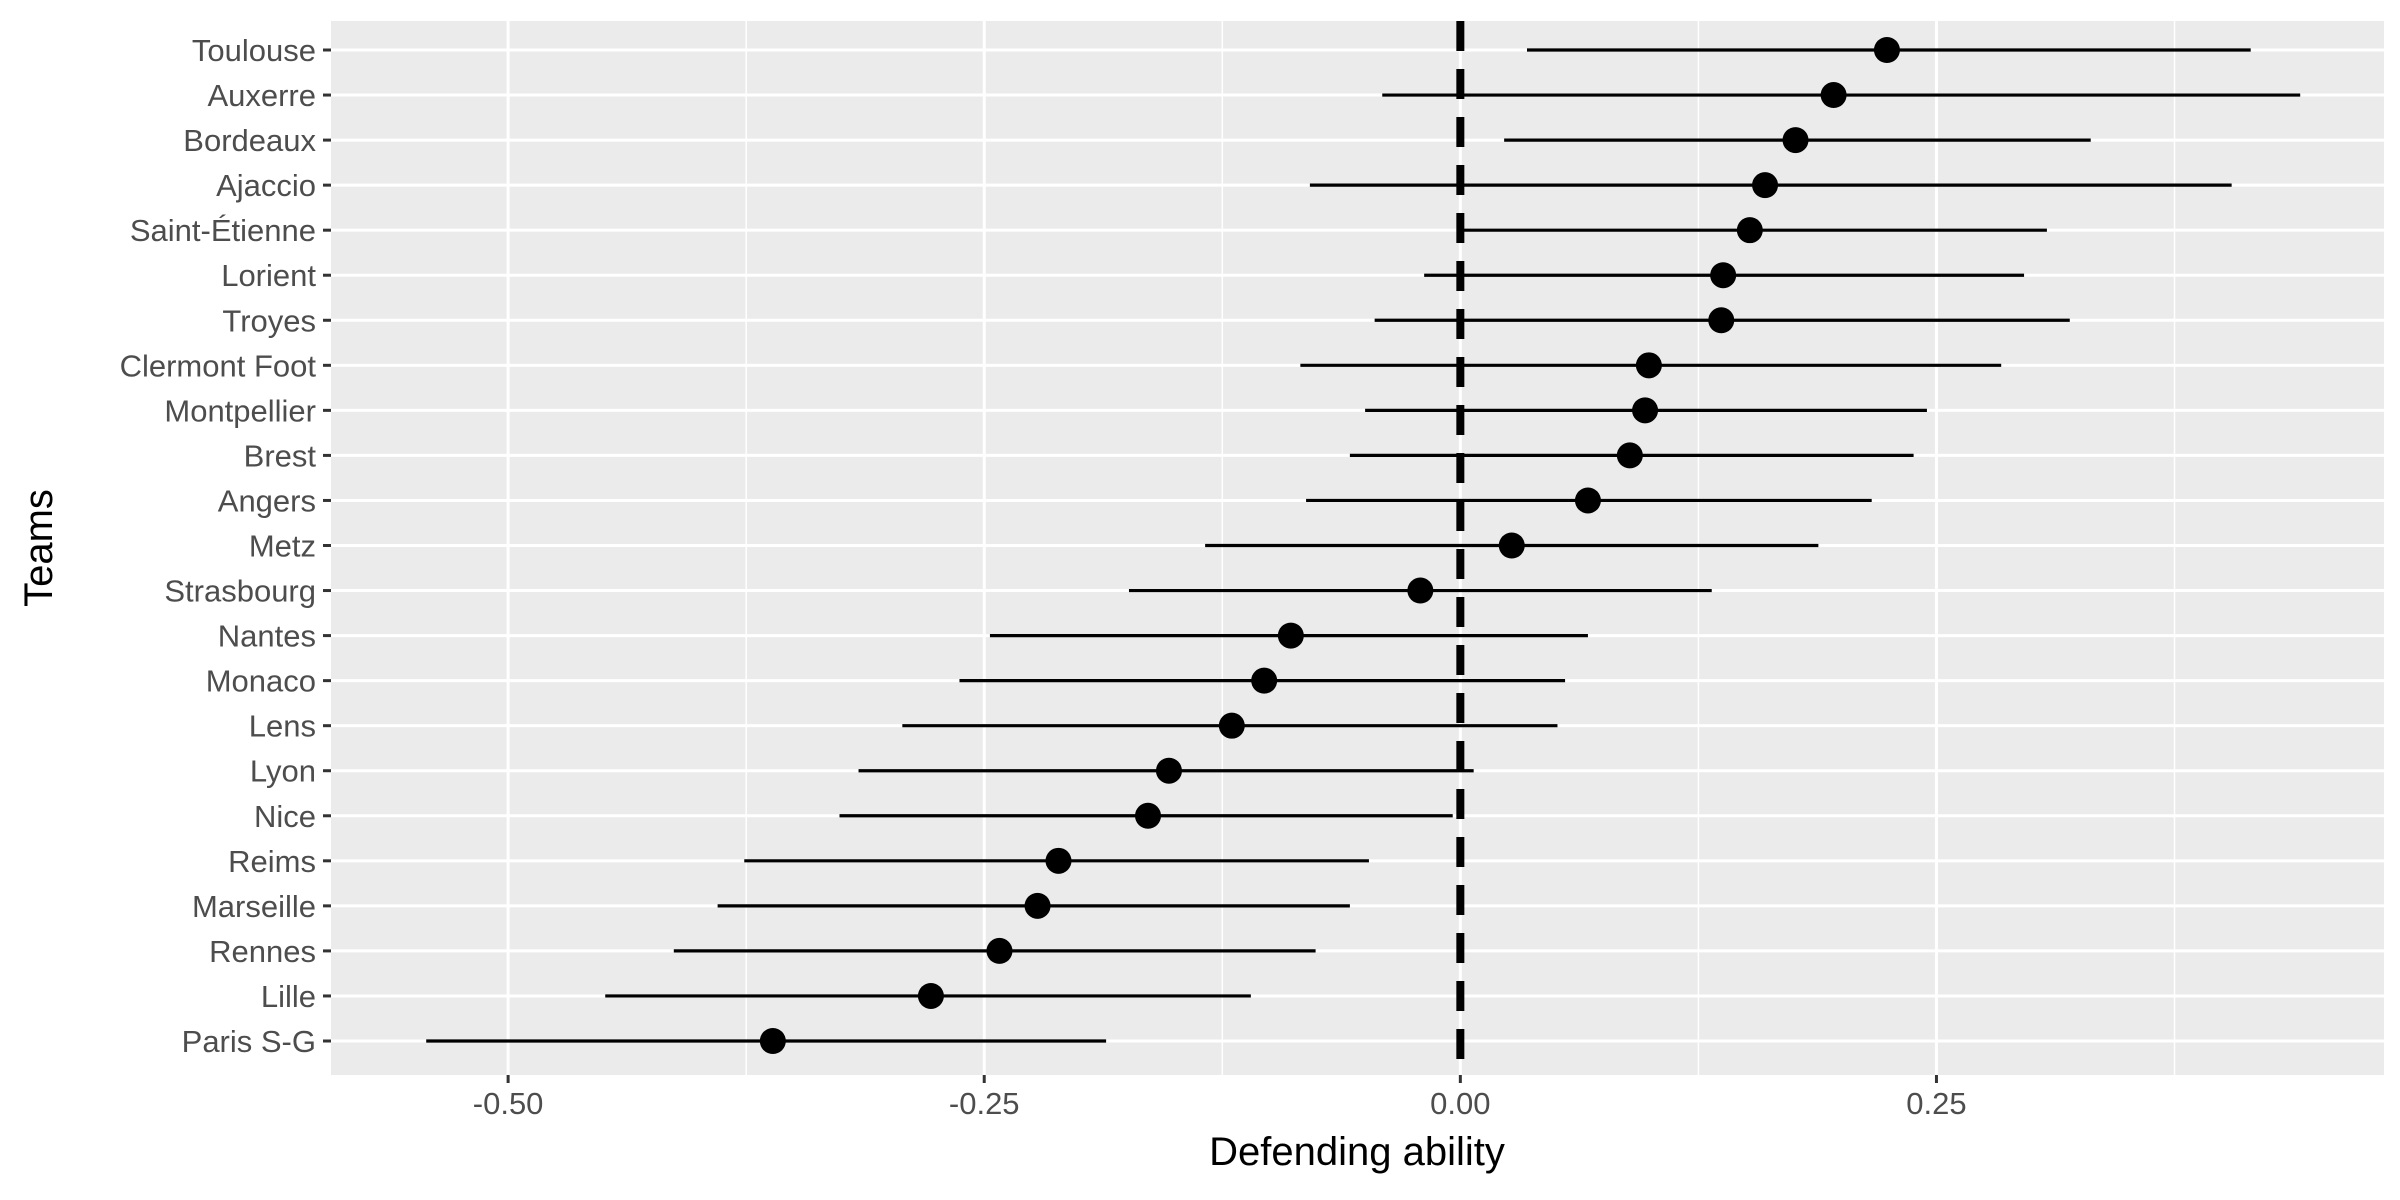  I want to click on x-tick-label: -0.50, so click(508, 1103).